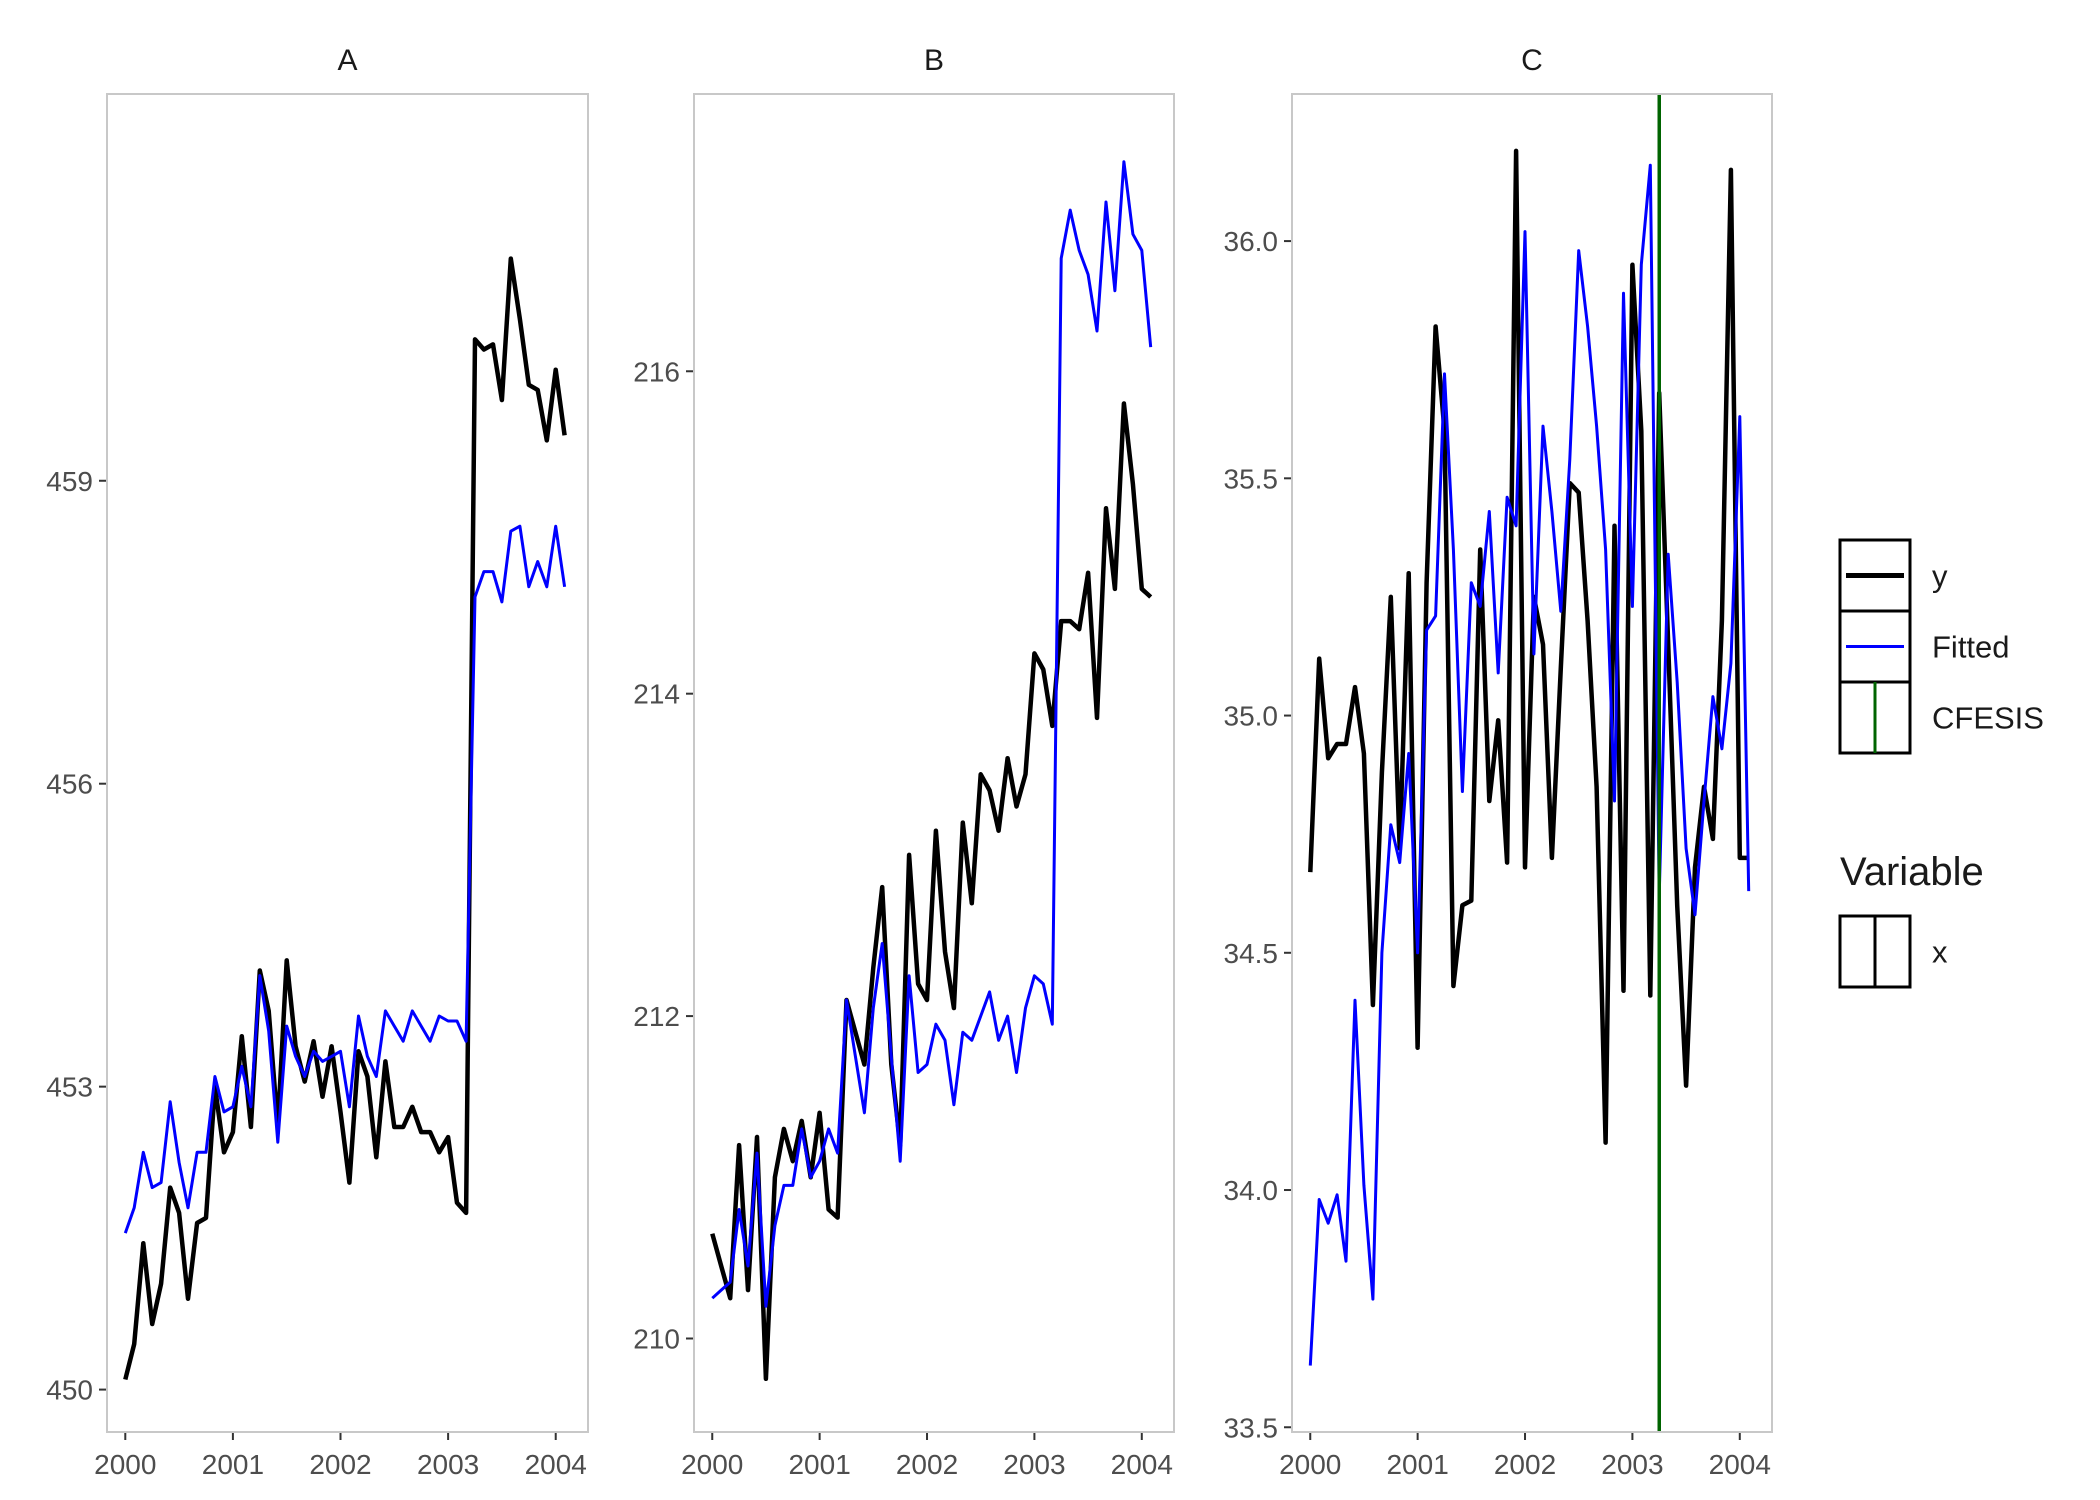 The image size is (2100, 1500). I want to click on panel-title: B, so click(934, 60).